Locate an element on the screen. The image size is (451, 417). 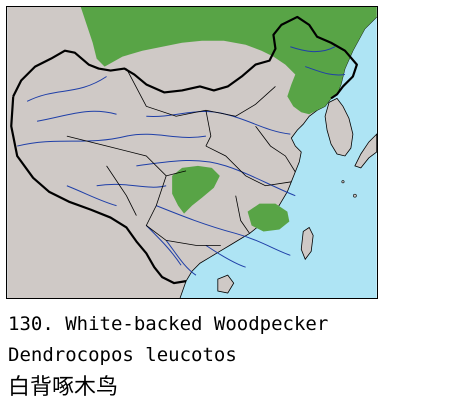
scientific-name: Dendrocopos leucotos is located at coordinates (122, 355).